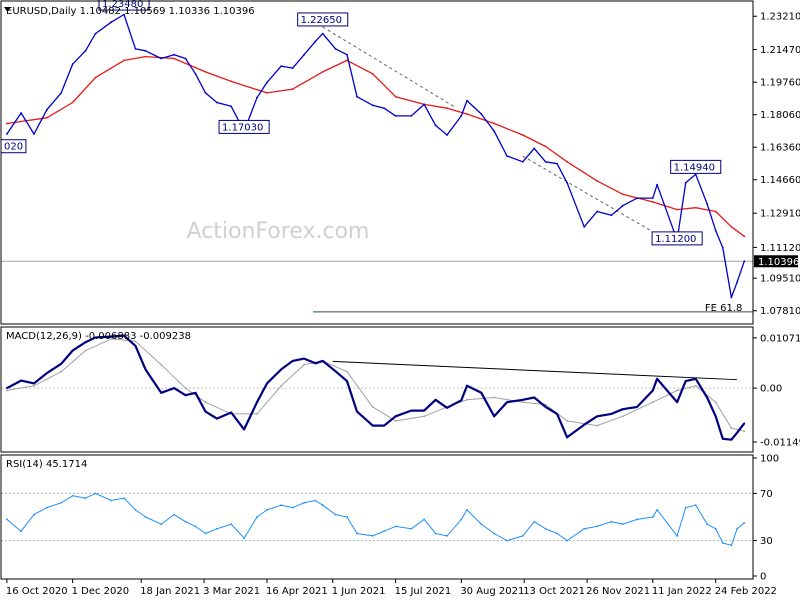  What do you see at coordinates (763, 577) in the screenshot?
I see `y-tick-label: 0` at bounding box center [763, 577].